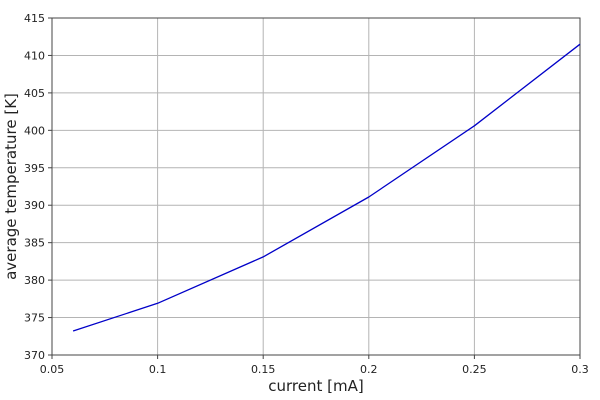  Describe the element at coordinates (34, 168) in the screenshot. I see `y-tick-label: 395` at that location.